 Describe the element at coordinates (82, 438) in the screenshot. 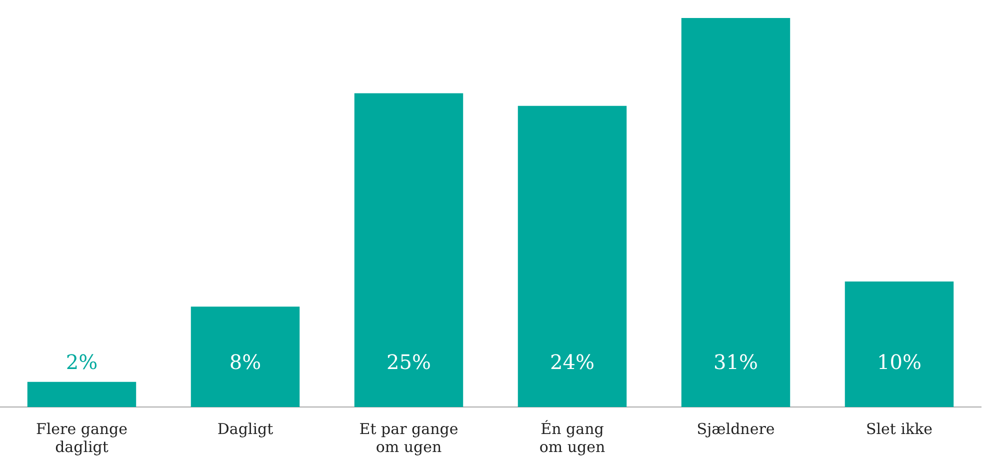

I see `x-tick-label: Flere gange dagligt` at that location.